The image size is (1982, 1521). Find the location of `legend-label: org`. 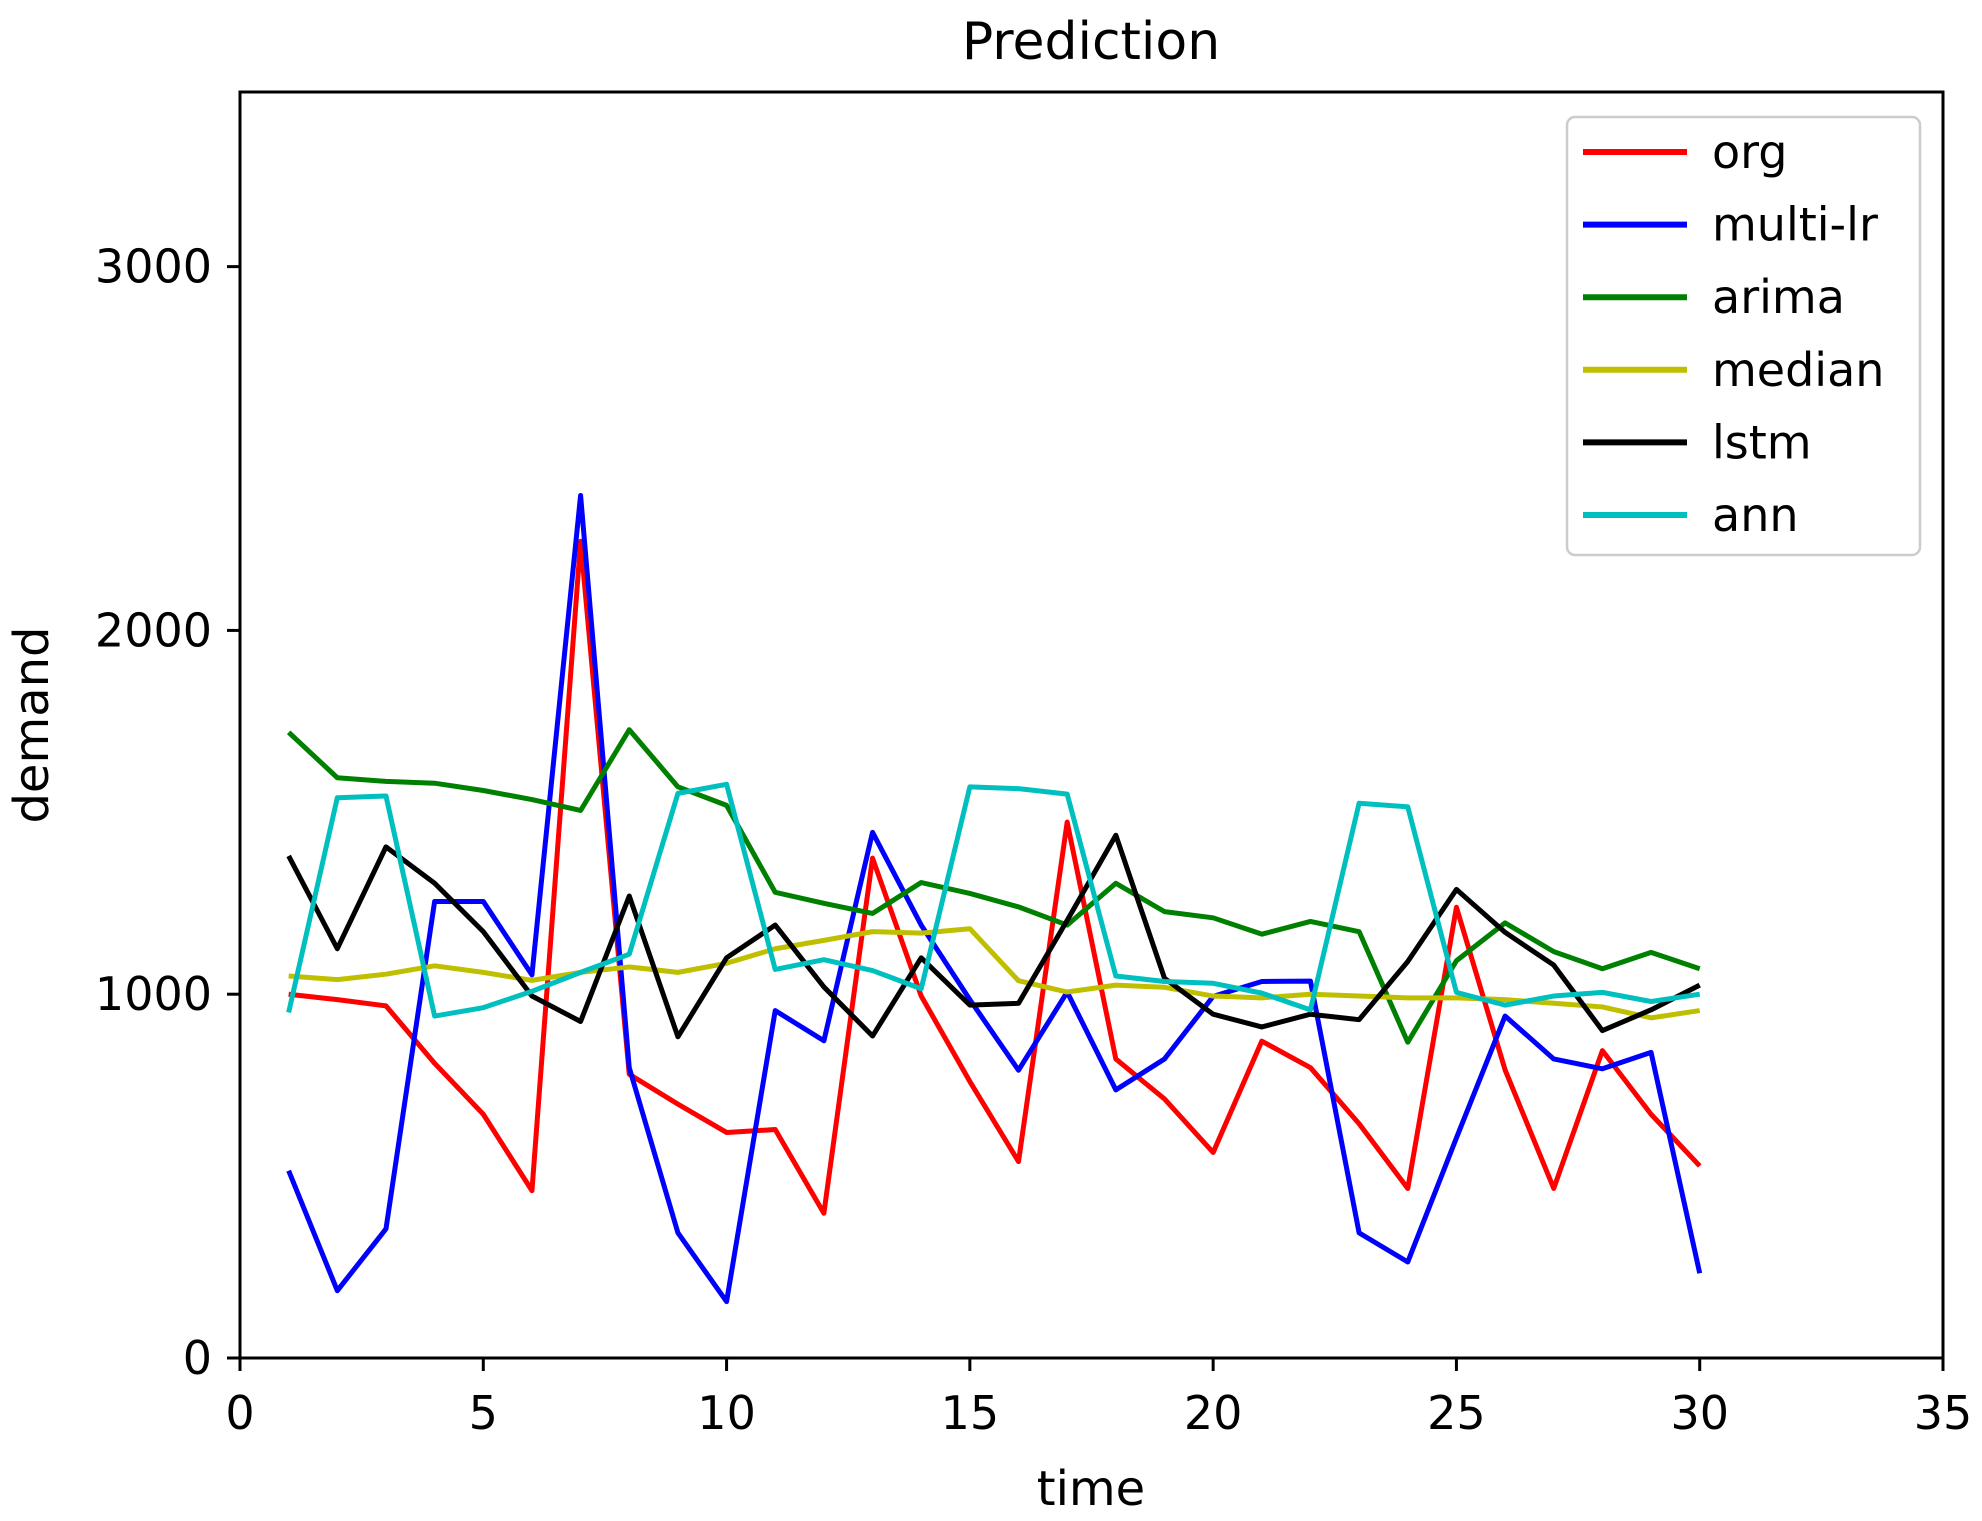

legend-label: org is located at coordinates (1749, 152).